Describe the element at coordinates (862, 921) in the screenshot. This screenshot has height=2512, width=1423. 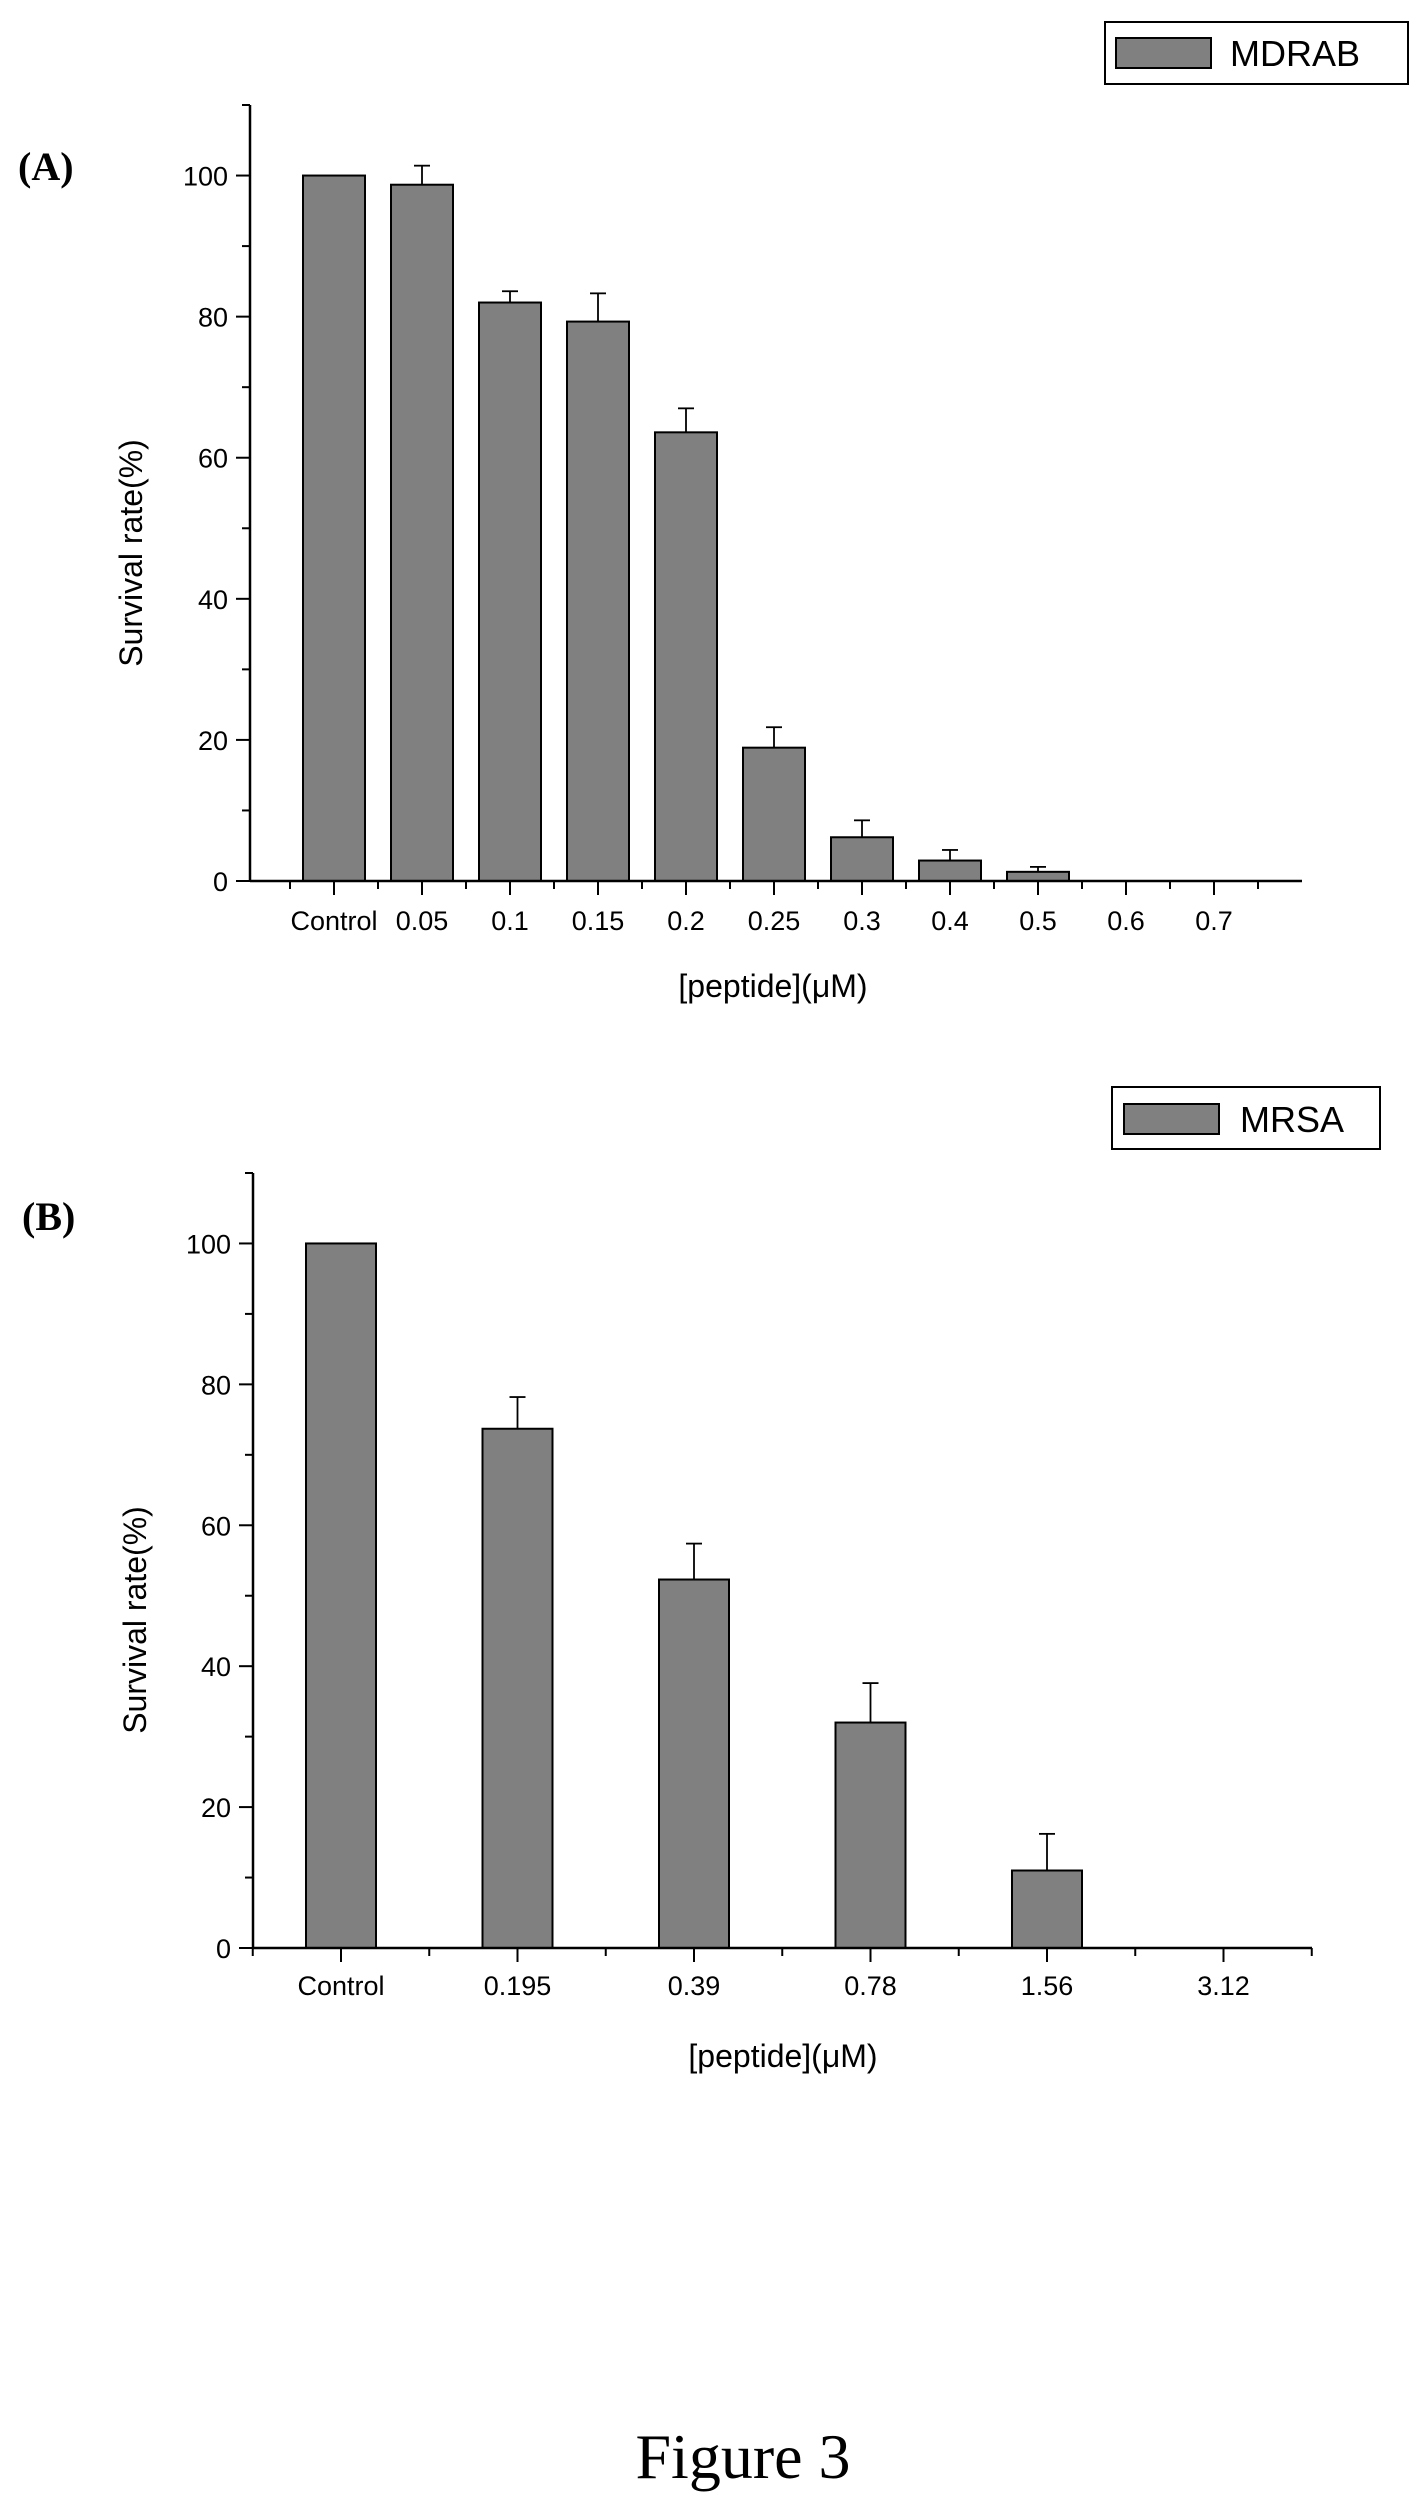
I see `x-tick-label: 0.3` at that location.